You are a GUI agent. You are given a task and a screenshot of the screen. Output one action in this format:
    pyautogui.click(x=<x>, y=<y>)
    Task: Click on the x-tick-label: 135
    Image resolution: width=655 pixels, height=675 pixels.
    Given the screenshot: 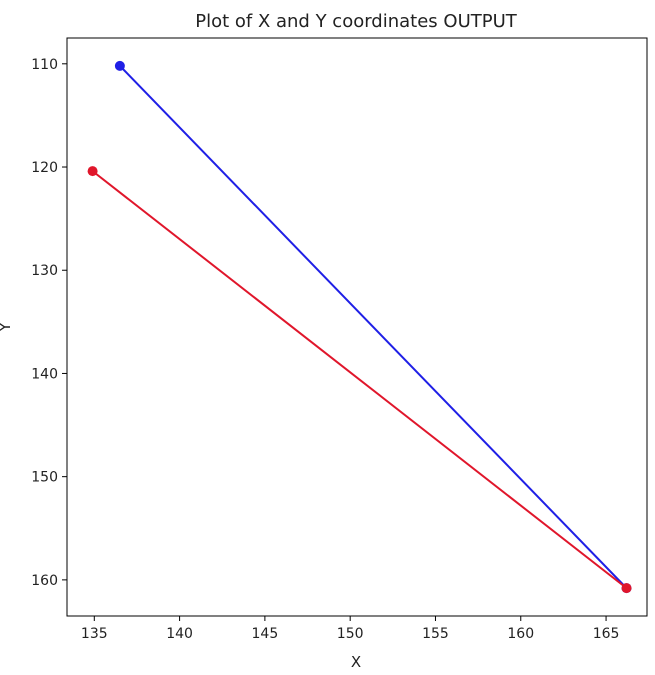 What is the action you would take?
    pyautogui.click(x=94, y=634)
    